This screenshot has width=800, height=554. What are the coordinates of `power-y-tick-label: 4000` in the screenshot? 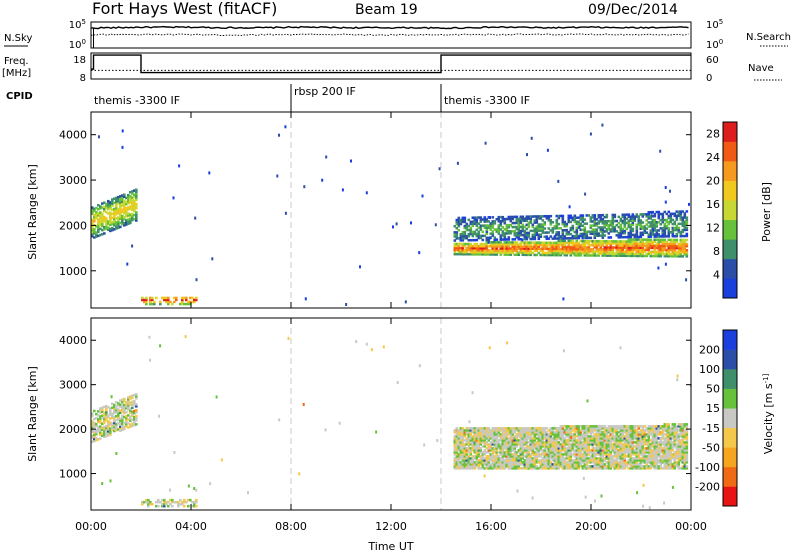 It's located at (73, 135).